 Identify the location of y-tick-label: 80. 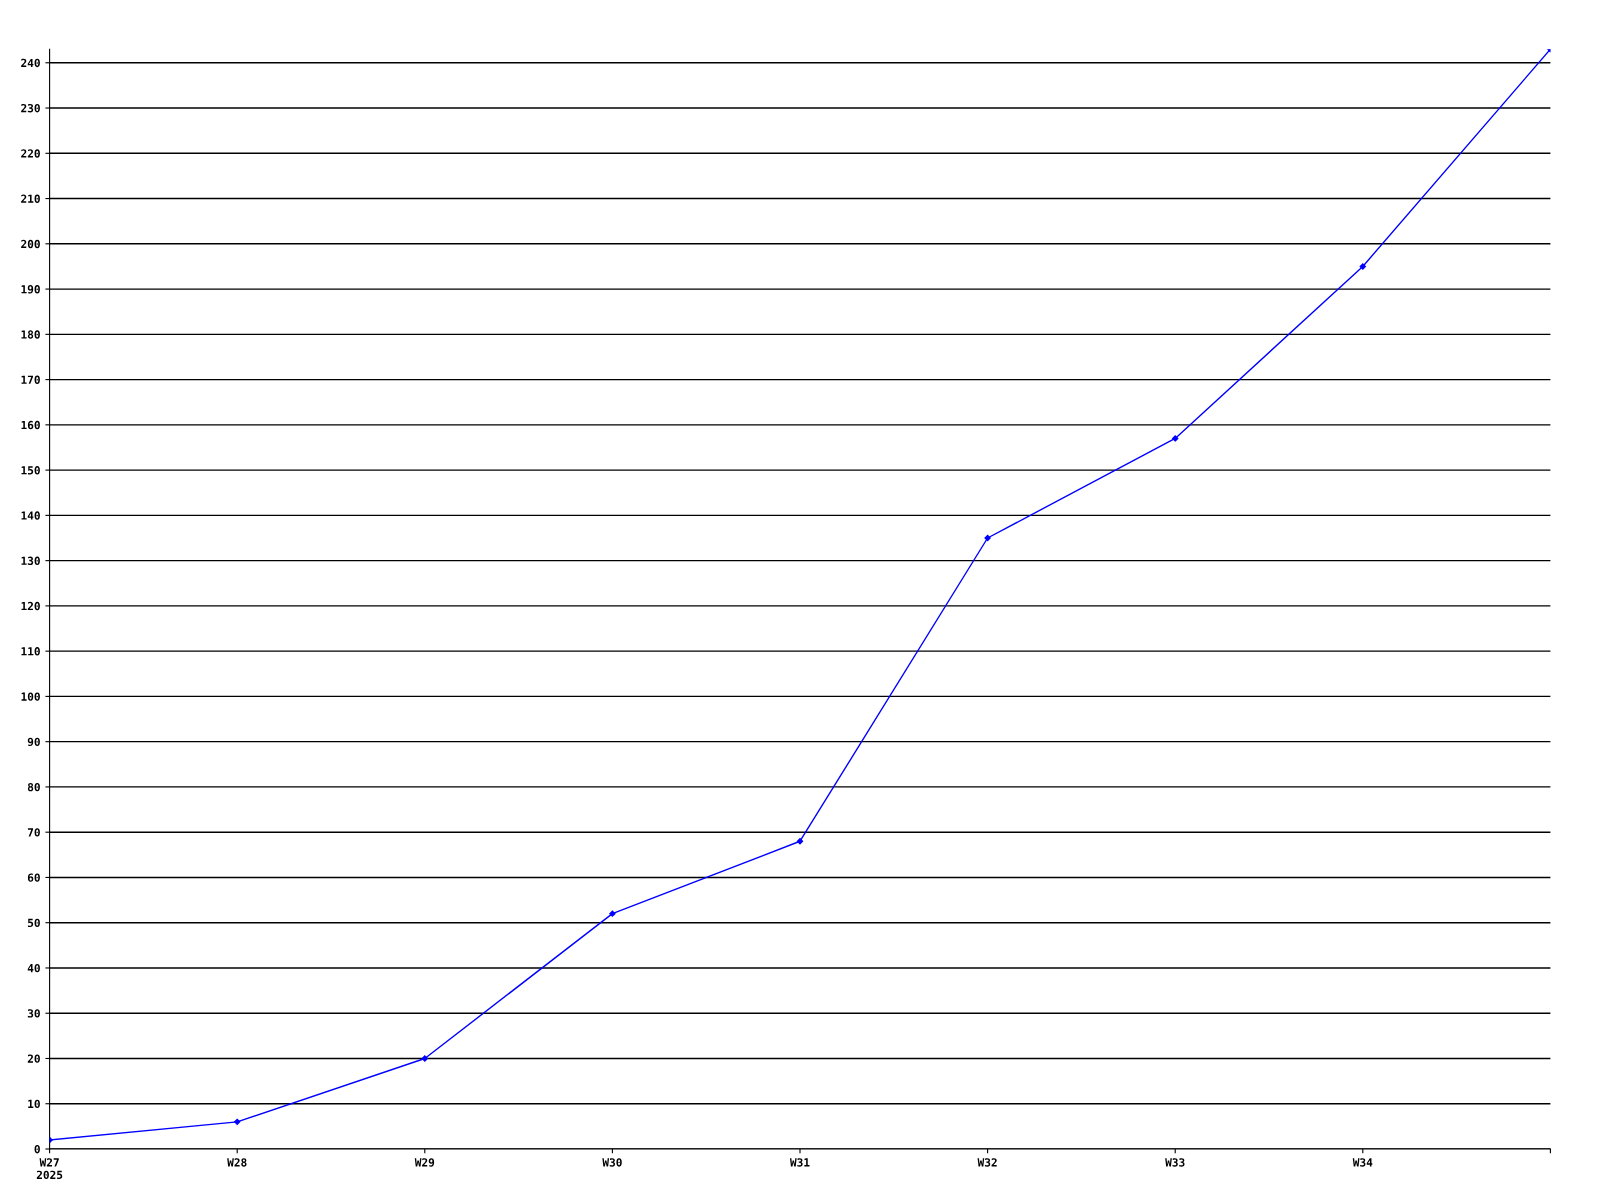
(33, 787).